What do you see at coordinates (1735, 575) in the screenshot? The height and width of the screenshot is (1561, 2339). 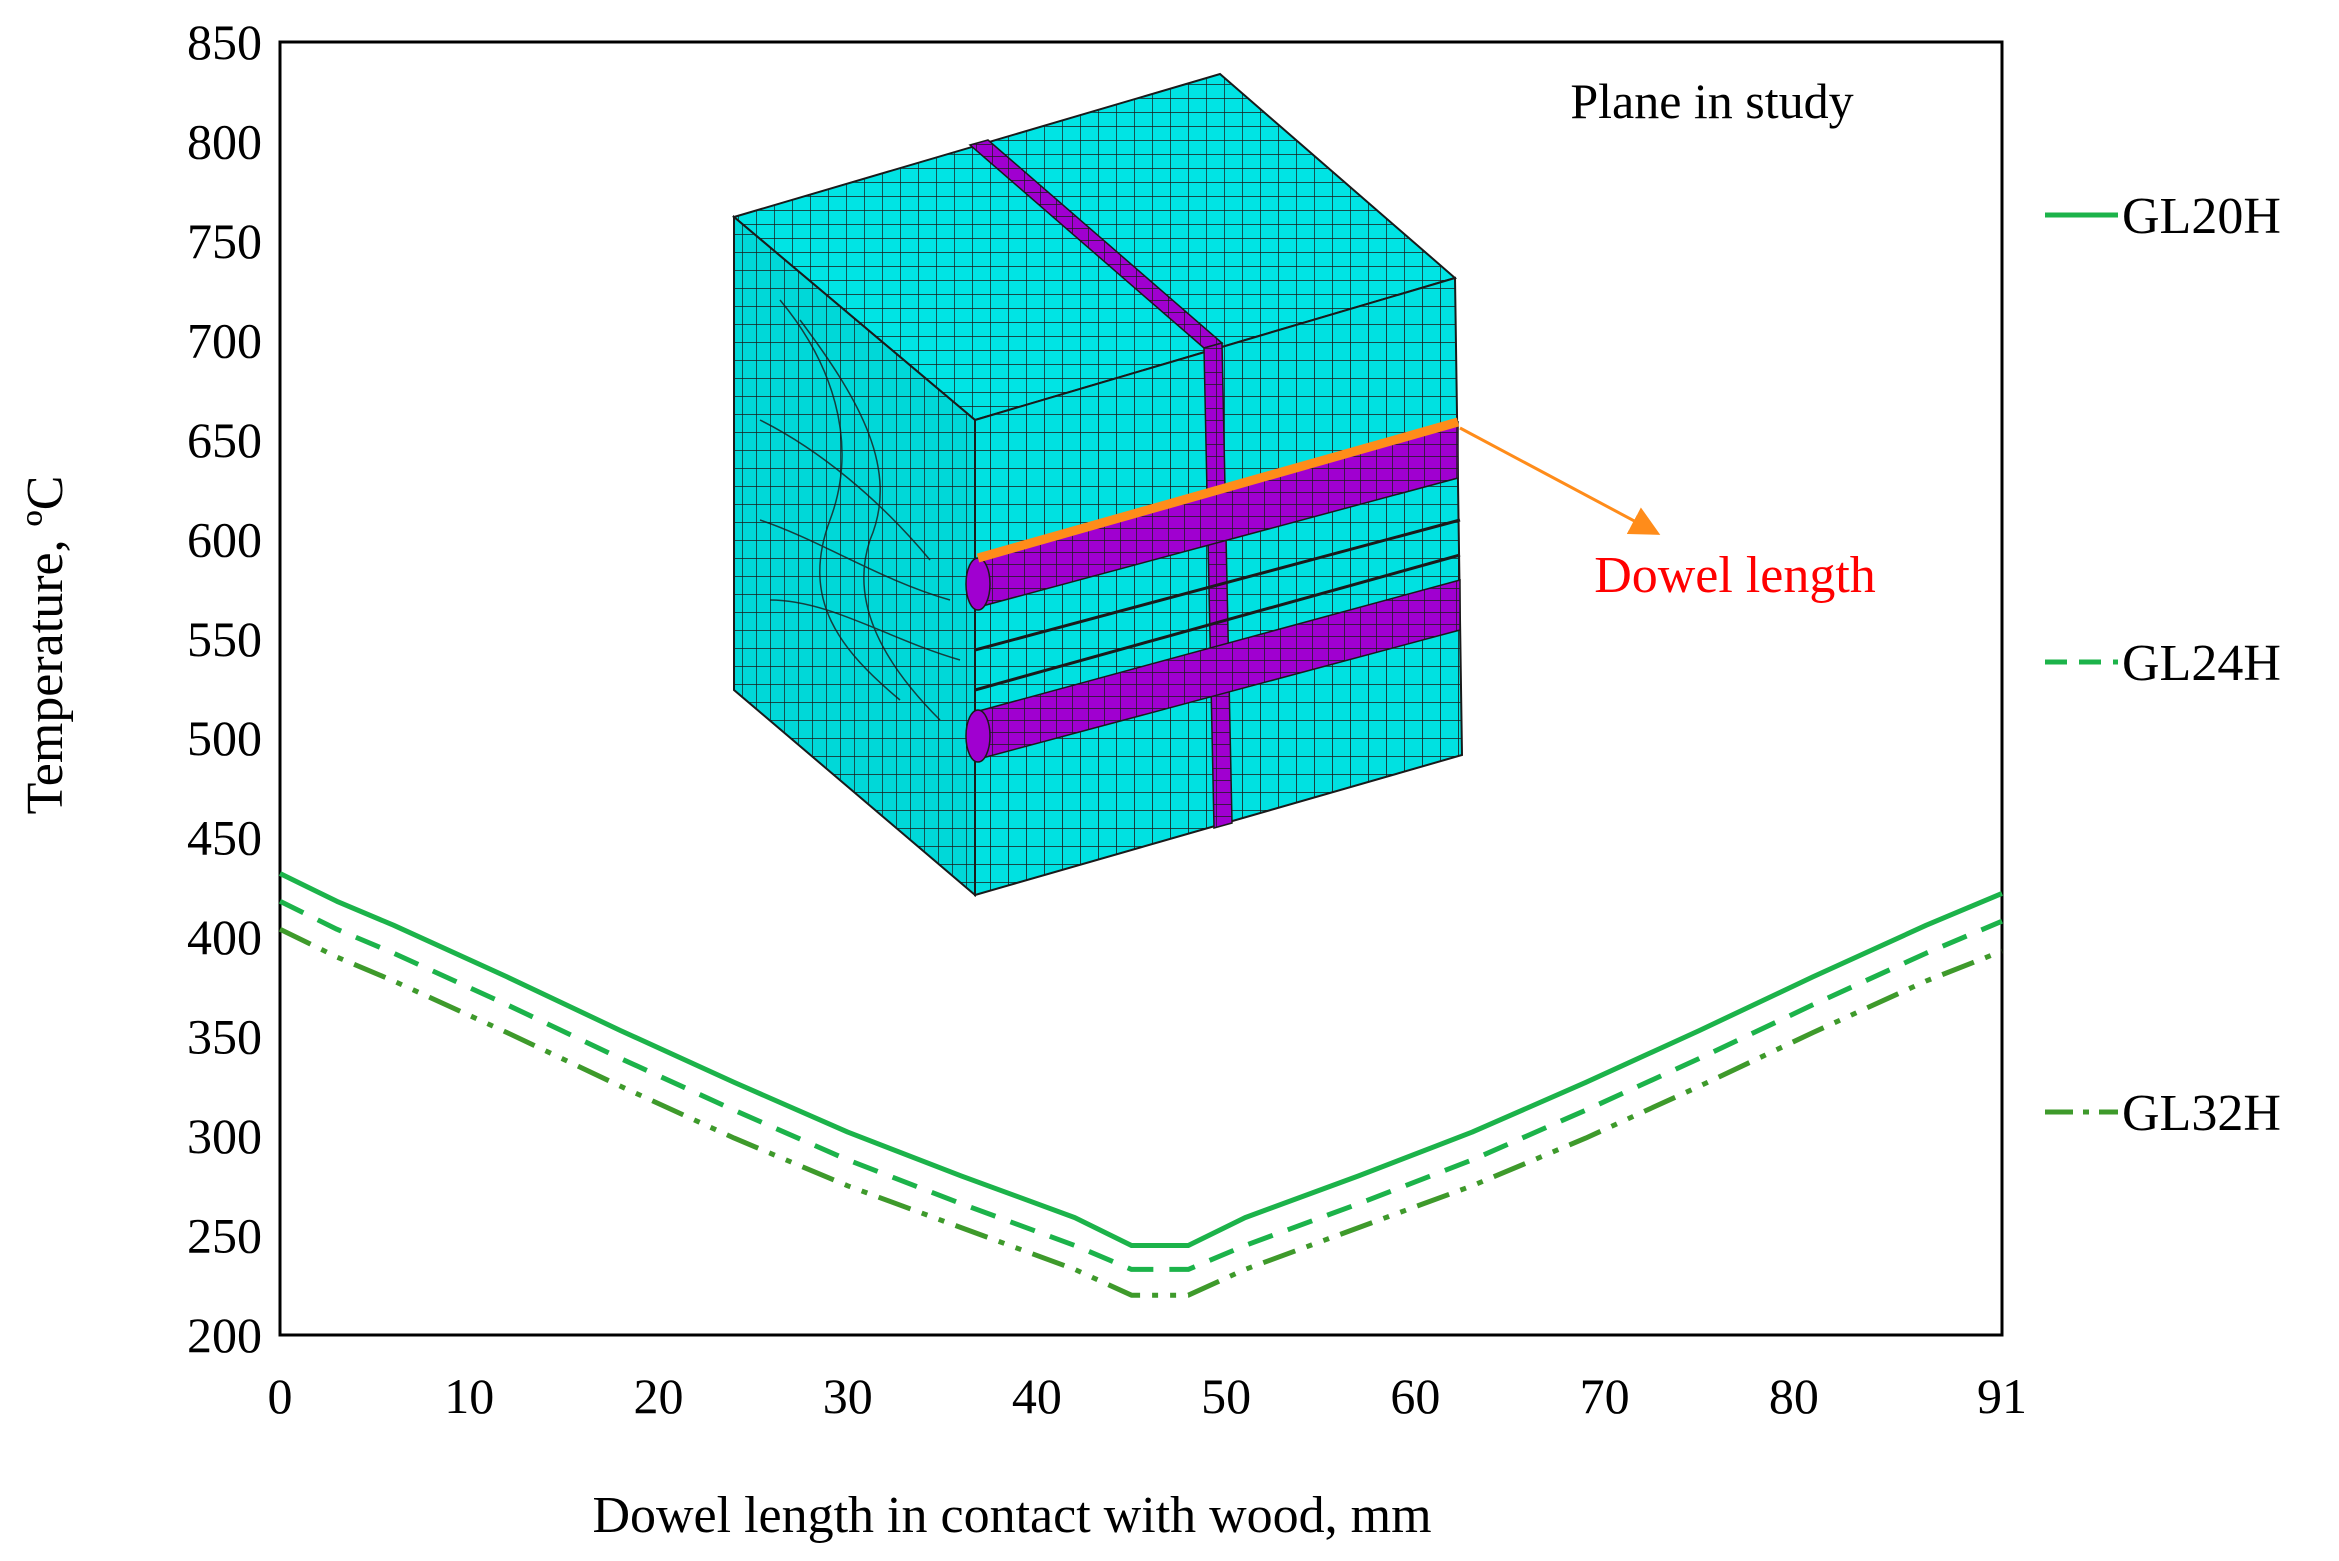 I see `dowel-length-label: Dowel length` at bounding box center [1735, 575].